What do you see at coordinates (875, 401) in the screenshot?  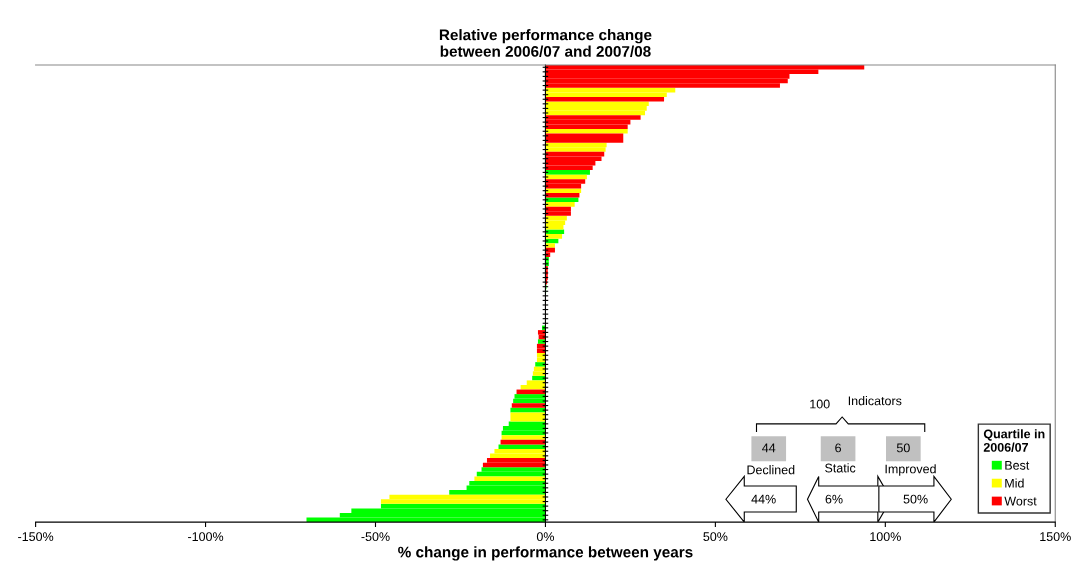 I see `annotation: Indicators` at bounding box center [875, 401].